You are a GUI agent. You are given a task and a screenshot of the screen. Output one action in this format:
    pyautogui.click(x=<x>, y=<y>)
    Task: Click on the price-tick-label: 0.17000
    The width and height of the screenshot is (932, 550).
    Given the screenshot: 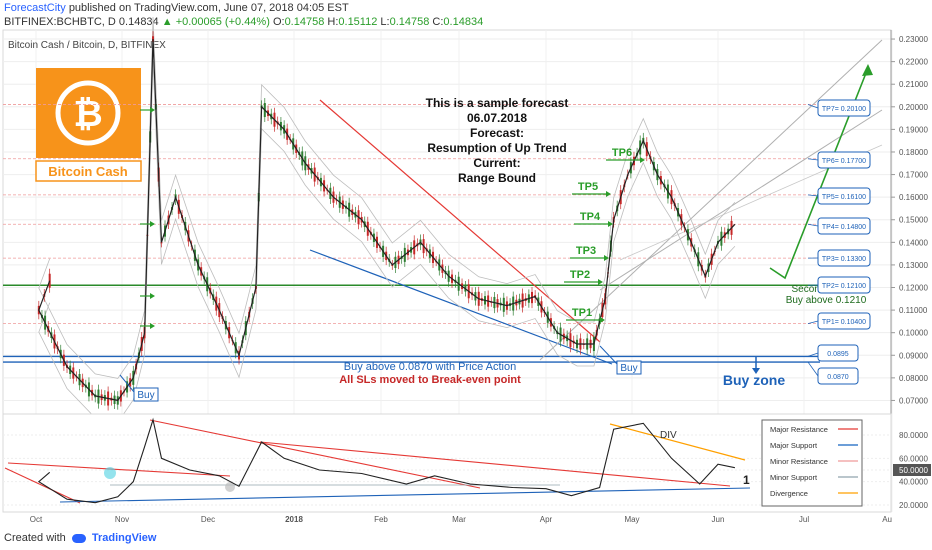 What is the action you would take?
    pyautogui.click(x=913, y=175)
    